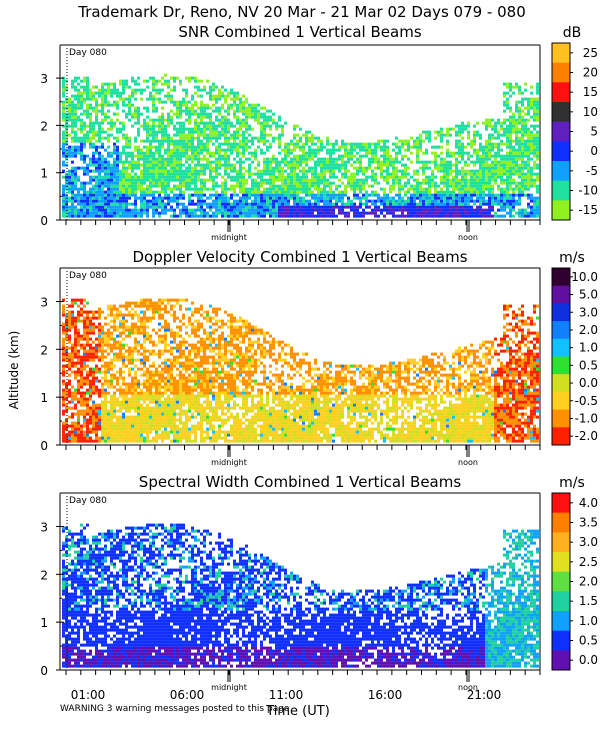 The width and height of the screenshot is (600, 754). I want to click on colorbar-swatch, so click(561, 210).